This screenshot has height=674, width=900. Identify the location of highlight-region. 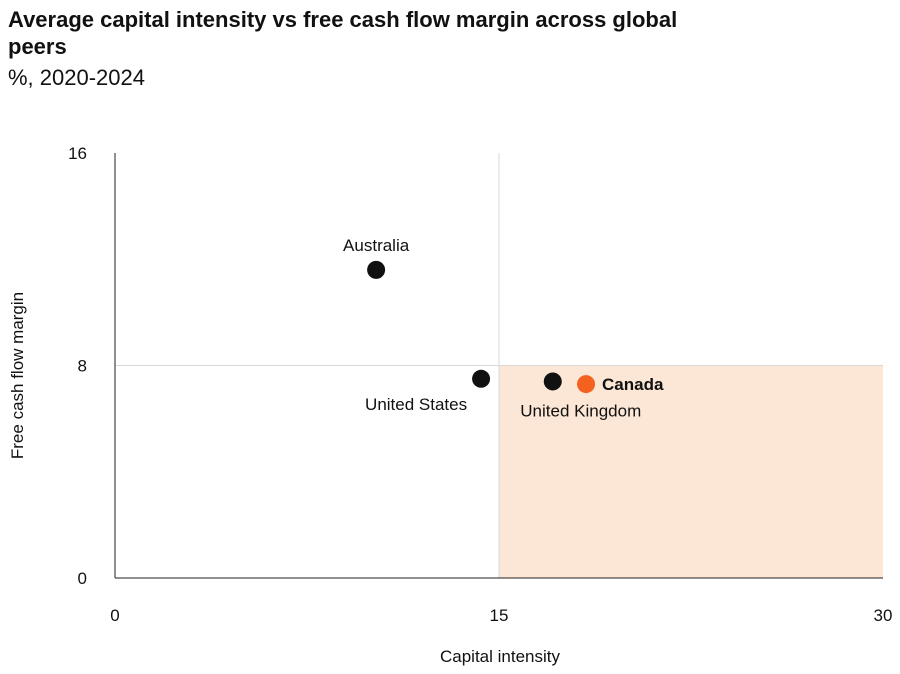
(691, 471).